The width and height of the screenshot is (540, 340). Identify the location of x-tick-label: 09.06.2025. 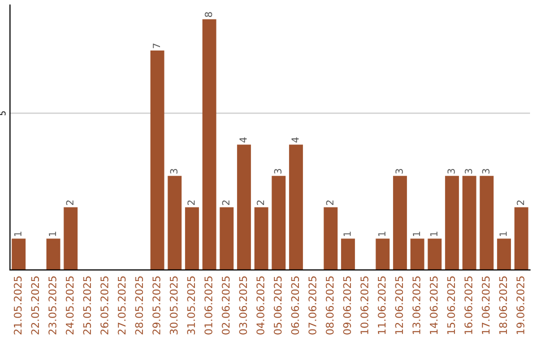
(347, 305).